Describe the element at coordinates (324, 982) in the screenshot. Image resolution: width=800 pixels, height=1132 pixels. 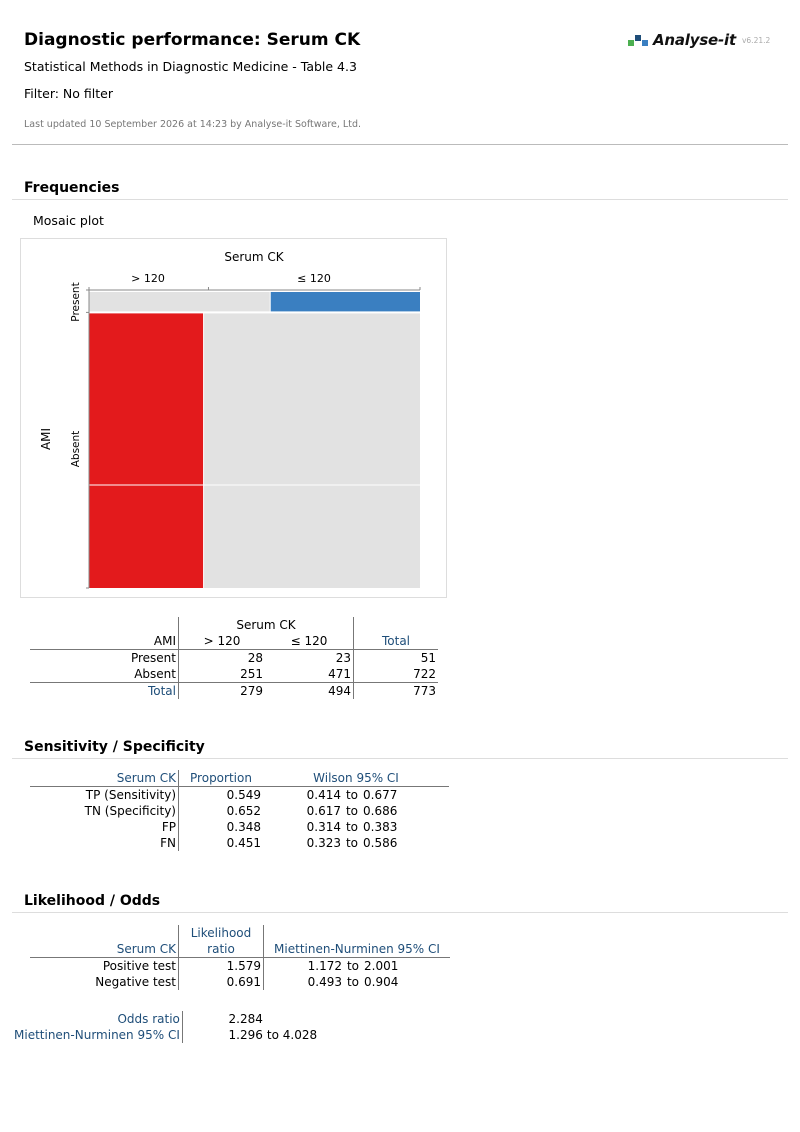
I see `ci-lower: 0.493` at that location.